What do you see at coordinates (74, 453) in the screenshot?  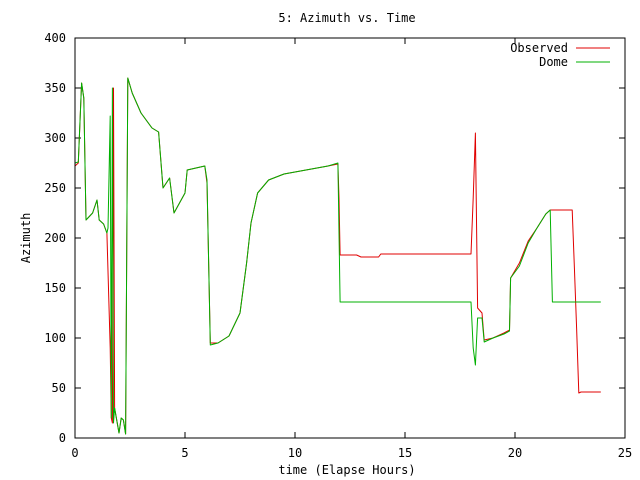 I see `x-tick-label: 0` at bounding box center [74, 453].